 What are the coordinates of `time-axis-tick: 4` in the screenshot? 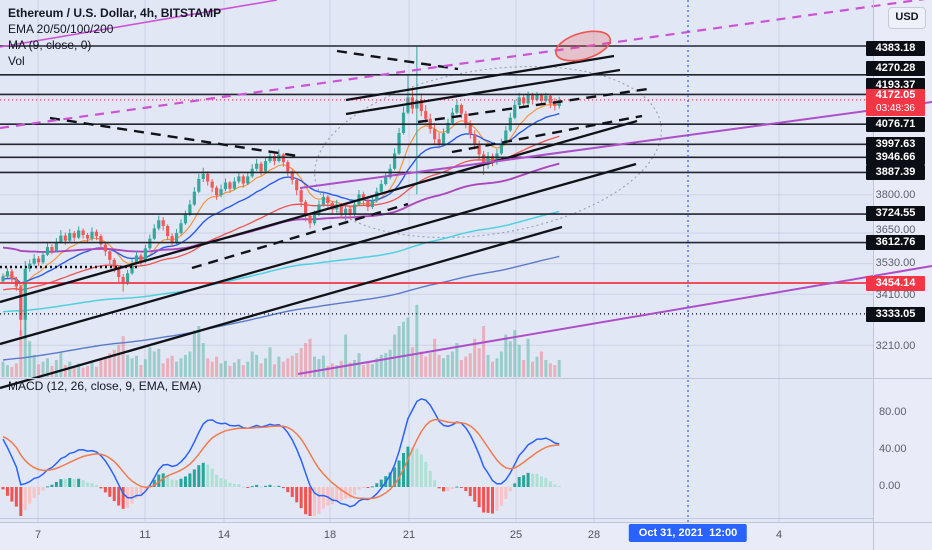 It's located at (779, 535).